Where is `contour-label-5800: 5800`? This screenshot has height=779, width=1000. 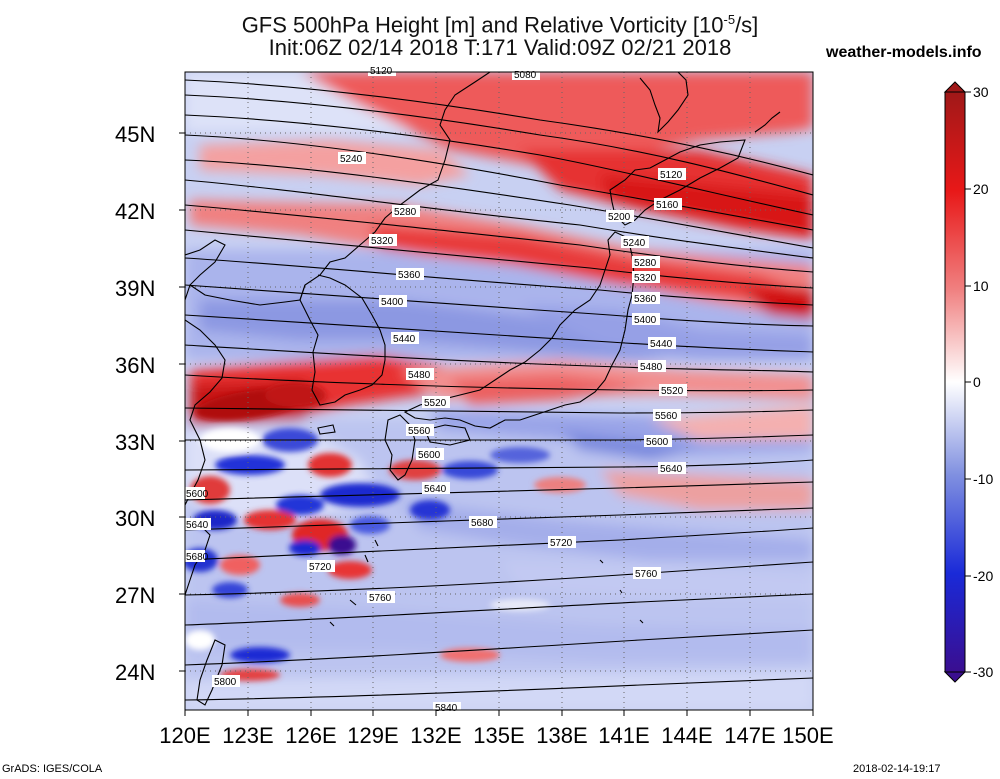 contour-label-5800: 5800 is located at coordinates (226, 681).